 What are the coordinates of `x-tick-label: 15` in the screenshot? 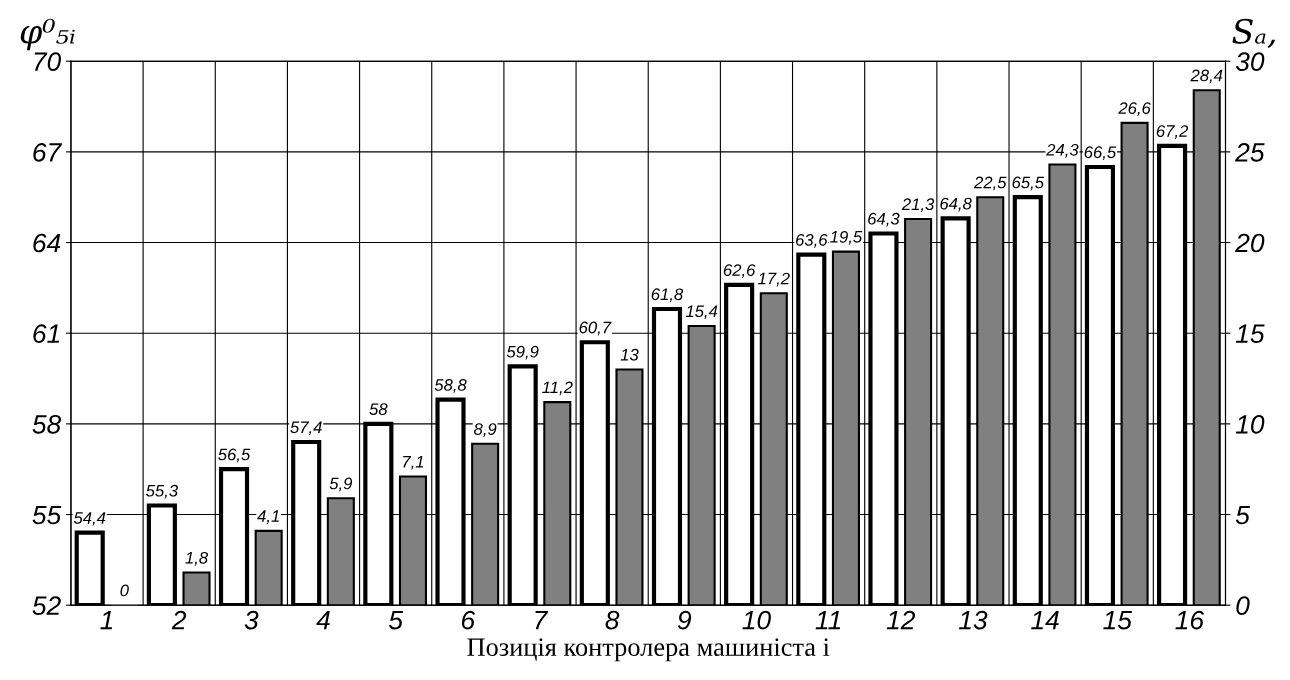 It's located at (1117, 620).